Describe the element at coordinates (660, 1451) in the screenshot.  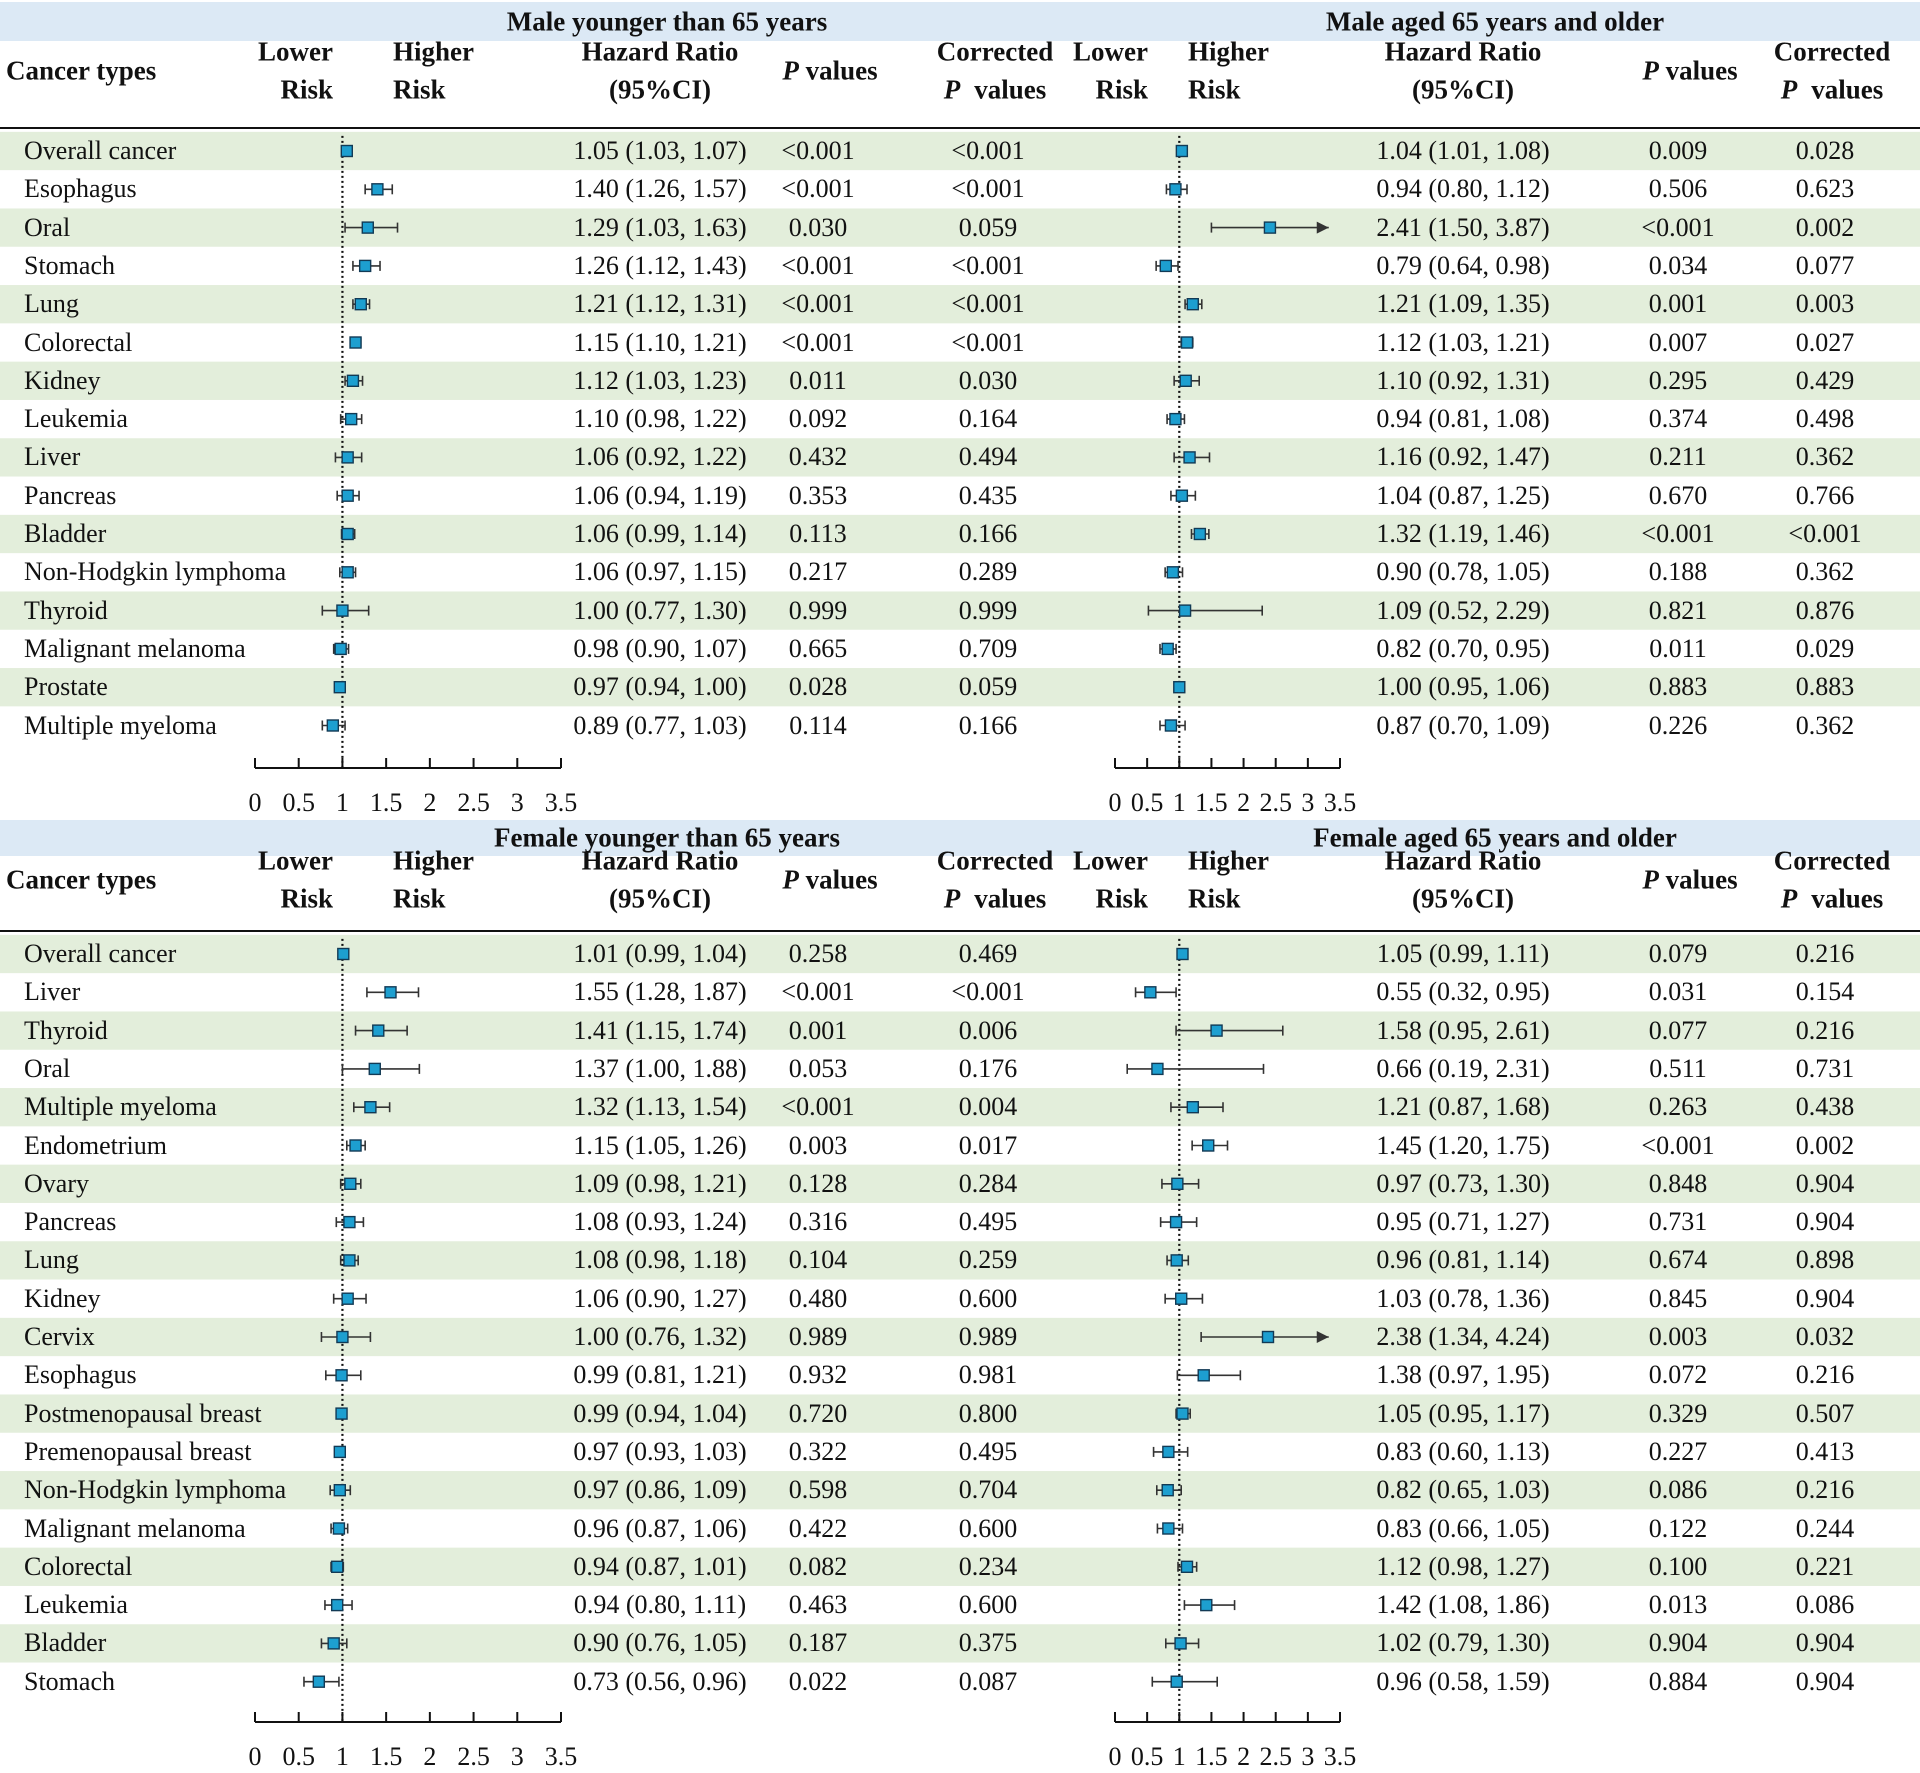
I see `hazard-ratio-value: 0.97 (0.93, 1.03)` at that location.